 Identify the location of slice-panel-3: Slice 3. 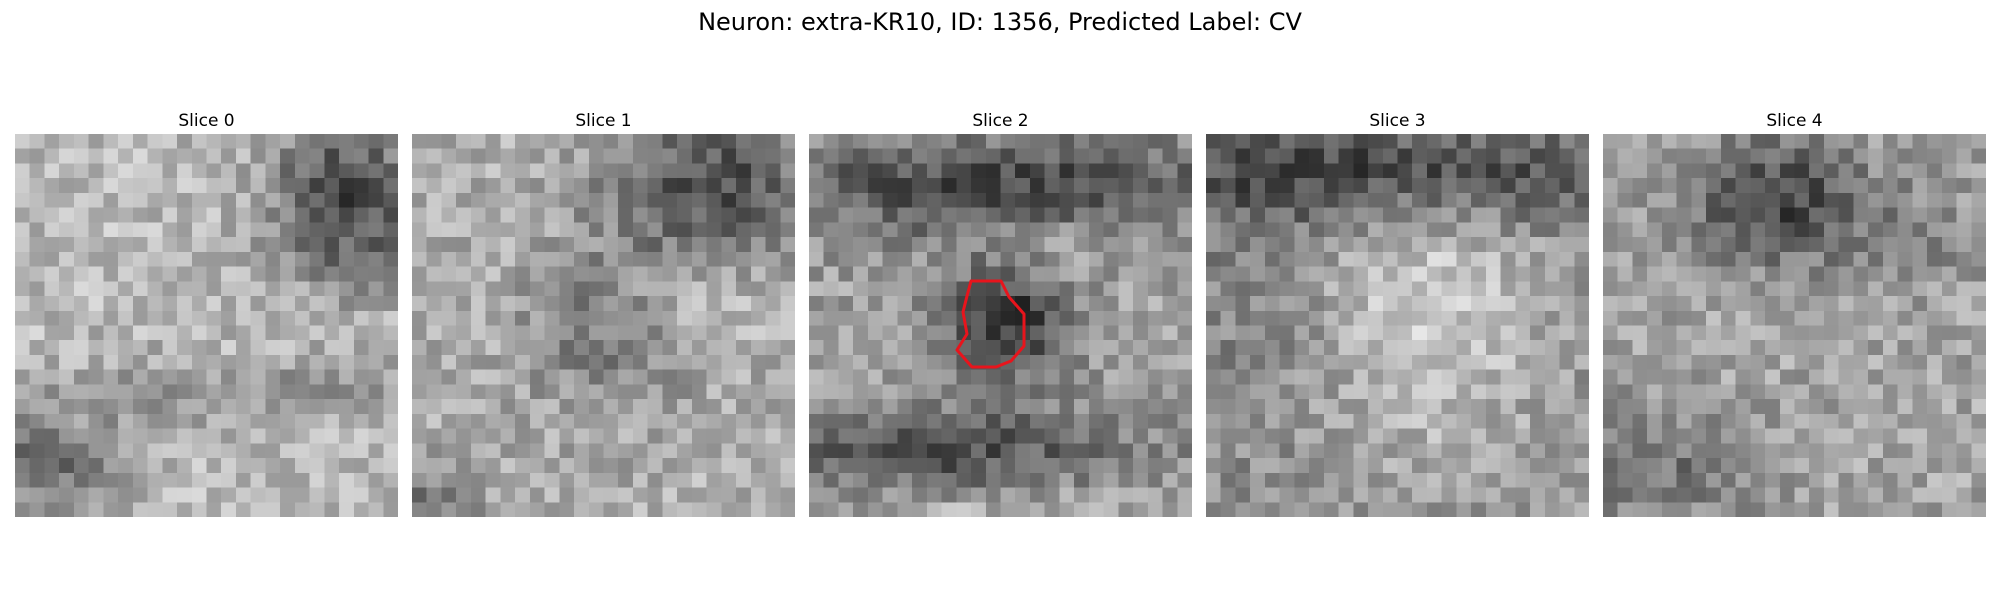
(1397, 312).